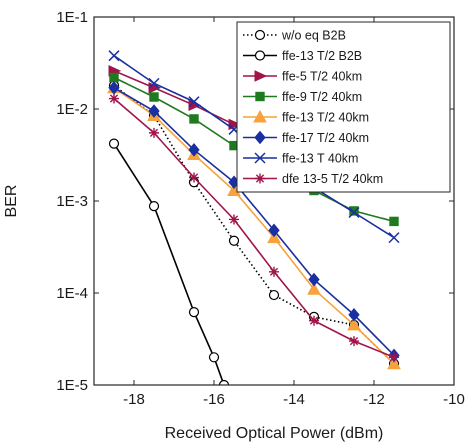  I want to click on legend-entry: ffe-17 T/2 40km, so click(306, 137).